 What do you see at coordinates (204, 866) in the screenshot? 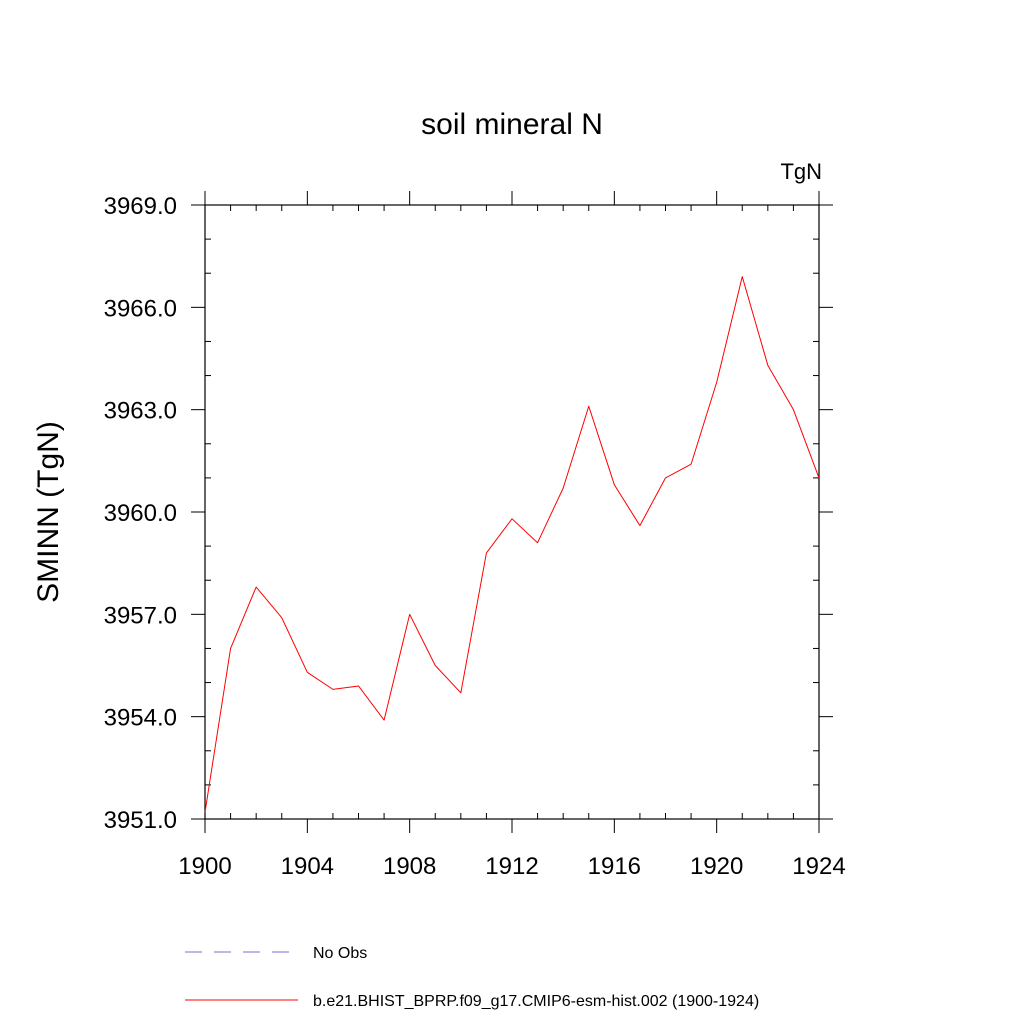
I see `x-tick-label: 1900` at bounding box center [204, 866].